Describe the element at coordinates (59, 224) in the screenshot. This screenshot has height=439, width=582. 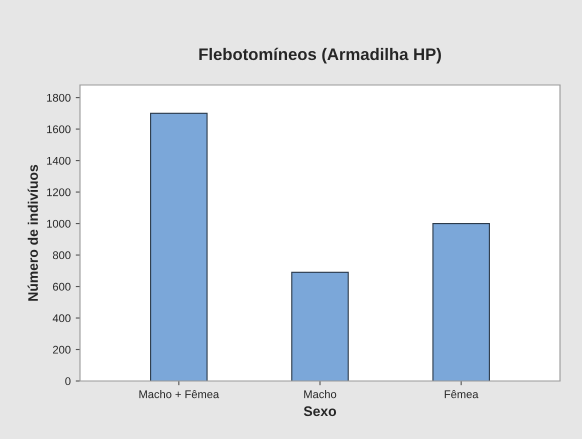
I see `y-tick-label: 1000` at that location.